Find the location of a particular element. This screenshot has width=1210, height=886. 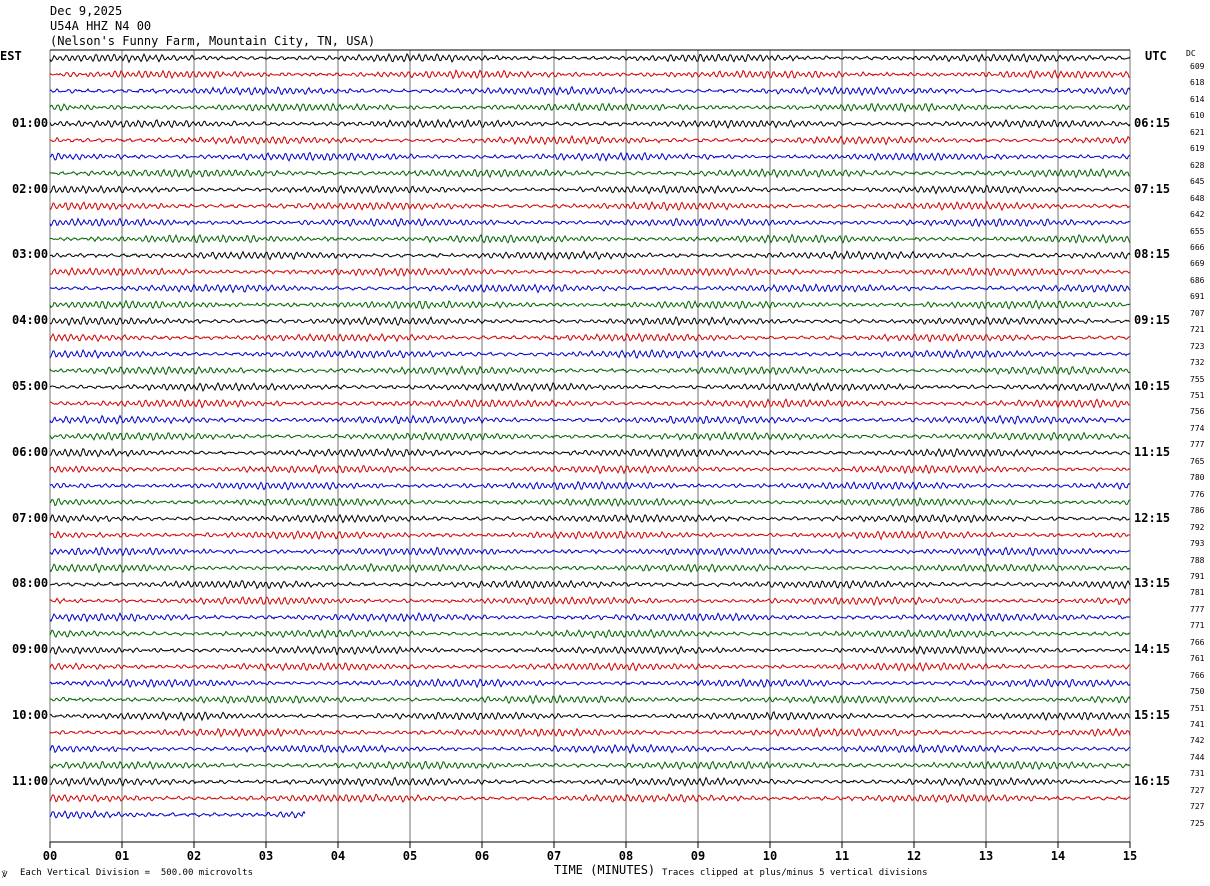

x-tick-label: 12 is located at coordinates (914, 856).